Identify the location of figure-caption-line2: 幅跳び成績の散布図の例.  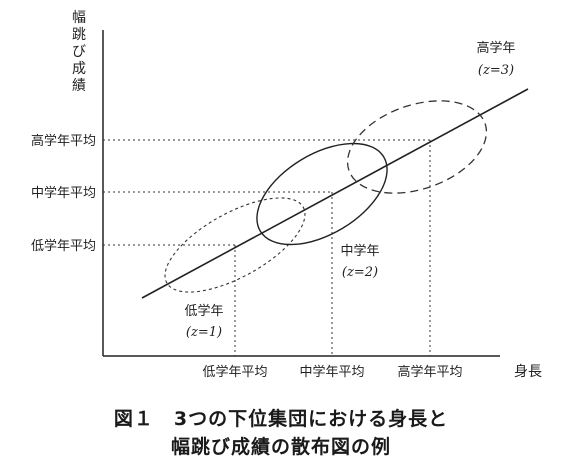
(280, 447).